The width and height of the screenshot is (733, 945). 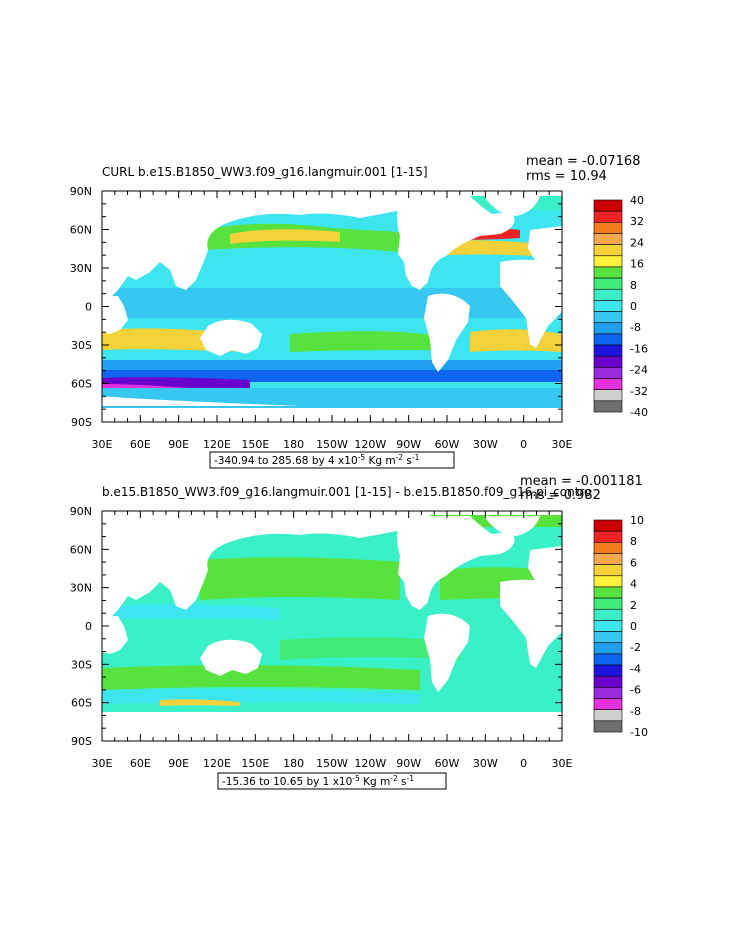 I want to click on land-north-america, so click(x=456, y=563).